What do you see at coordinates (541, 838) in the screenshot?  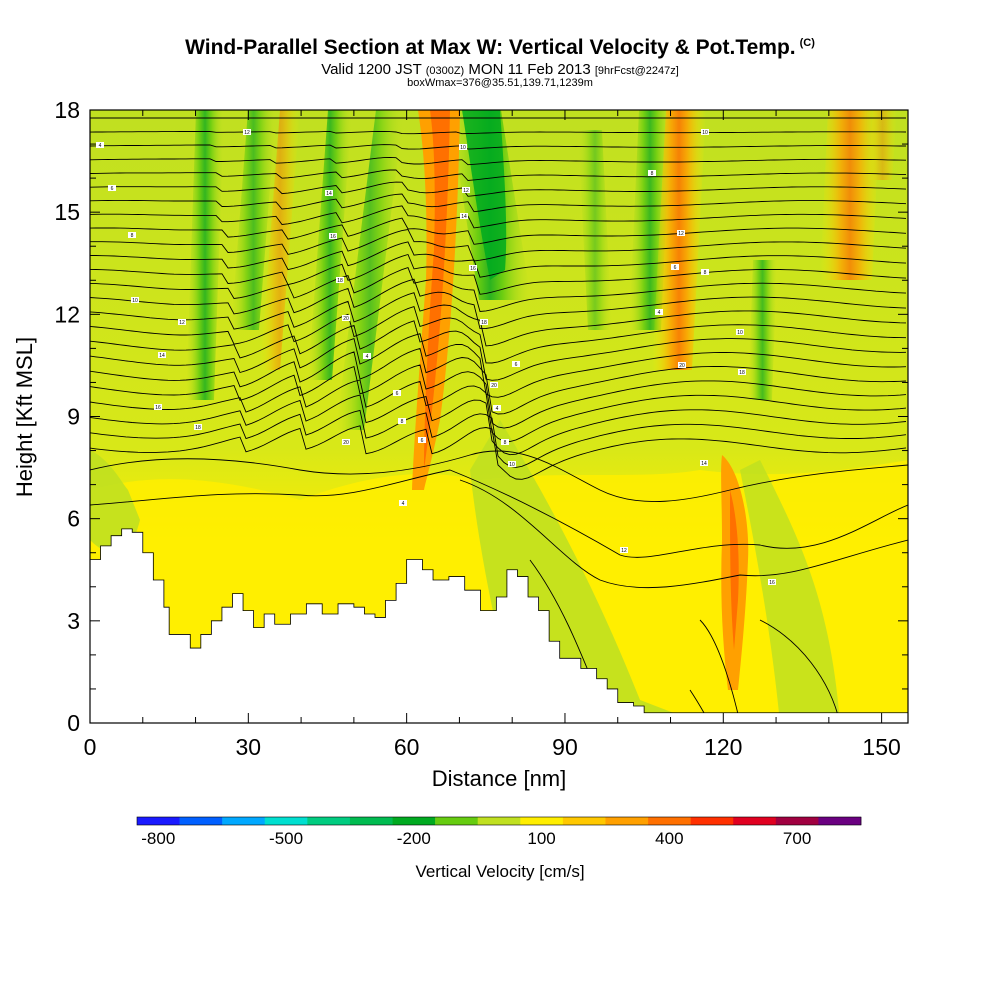 I see `colorbar-tick-label: 100` at bounding box center [541, 838].